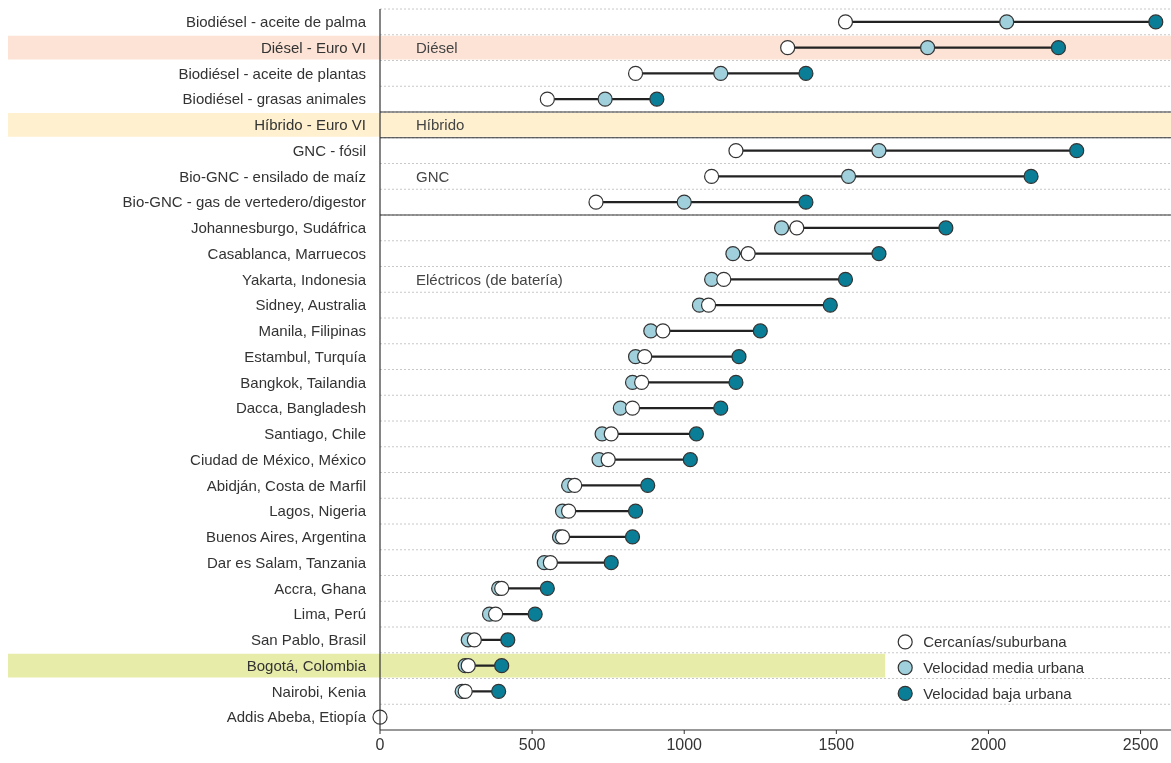 The width and height of the screenshot is (1171, 763). Describe the element at coordinates (329, 614) in the screenshot. I see `y-tick-label: Lima, Perú` at that location.